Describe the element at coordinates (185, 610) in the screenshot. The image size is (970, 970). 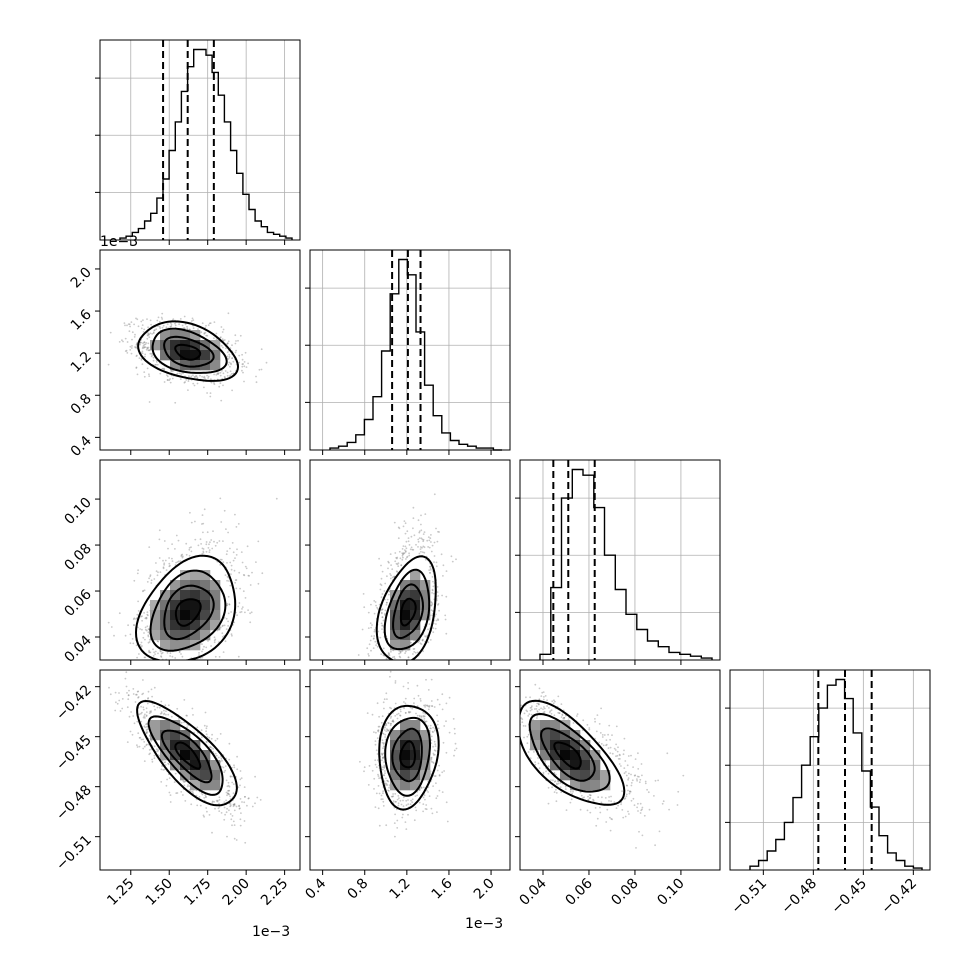
I see `density-map` at that location.